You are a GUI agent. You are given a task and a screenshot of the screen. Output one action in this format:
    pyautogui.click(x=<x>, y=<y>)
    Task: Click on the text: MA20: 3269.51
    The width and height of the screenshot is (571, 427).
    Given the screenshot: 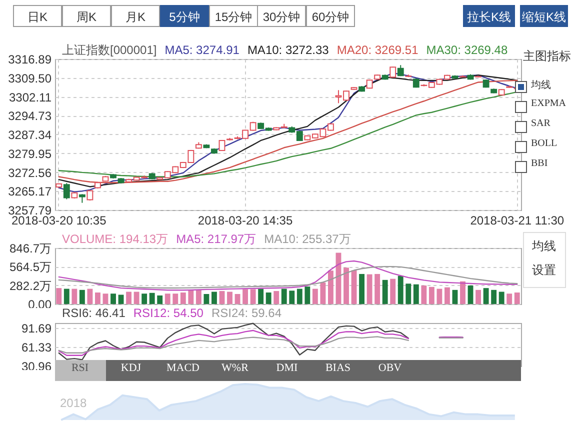 What is the action you would take?
    pyautogui.click(x=377, y=50)
    